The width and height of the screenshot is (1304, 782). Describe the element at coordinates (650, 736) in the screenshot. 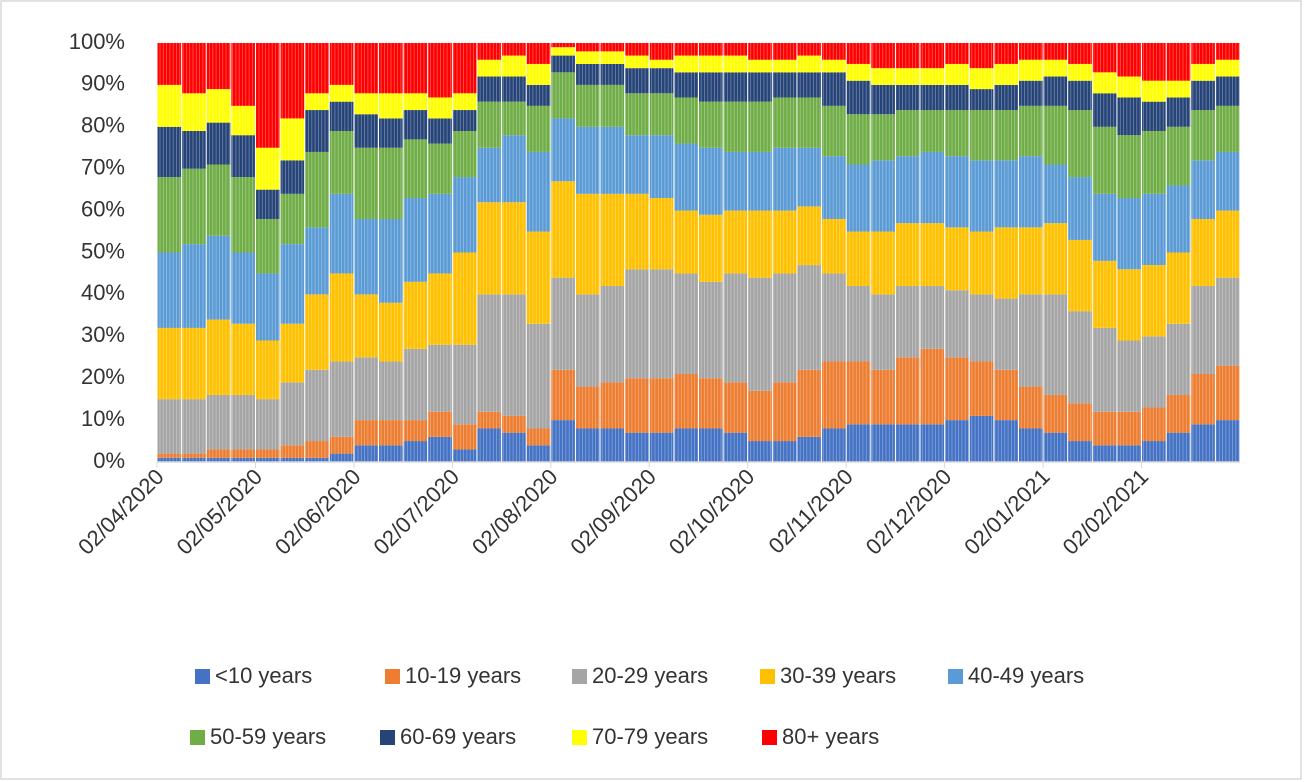

I see `legend-label: 70-79 years` at that location.